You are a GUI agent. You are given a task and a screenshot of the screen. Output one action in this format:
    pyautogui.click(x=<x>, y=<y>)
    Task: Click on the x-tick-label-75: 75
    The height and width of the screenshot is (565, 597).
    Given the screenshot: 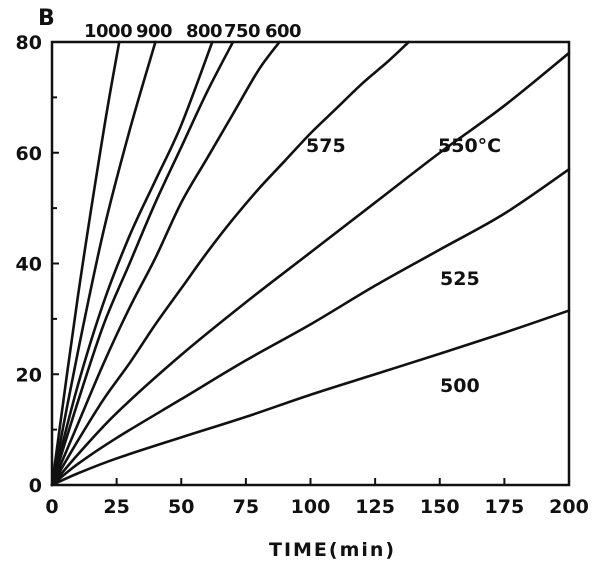 What is the action you would take?
    pyautogui.click(x=246, y=507)
    